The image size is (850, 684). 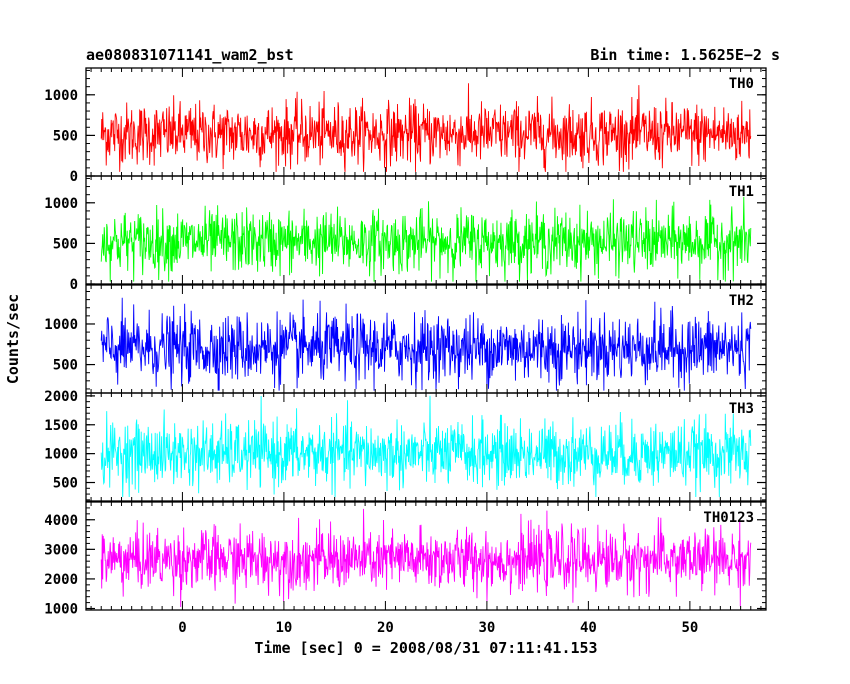 What do you see at coordinates (741, 409) in the screenshot?
I see `panel-label-th3: TH3` at bounding box center [741, 409].